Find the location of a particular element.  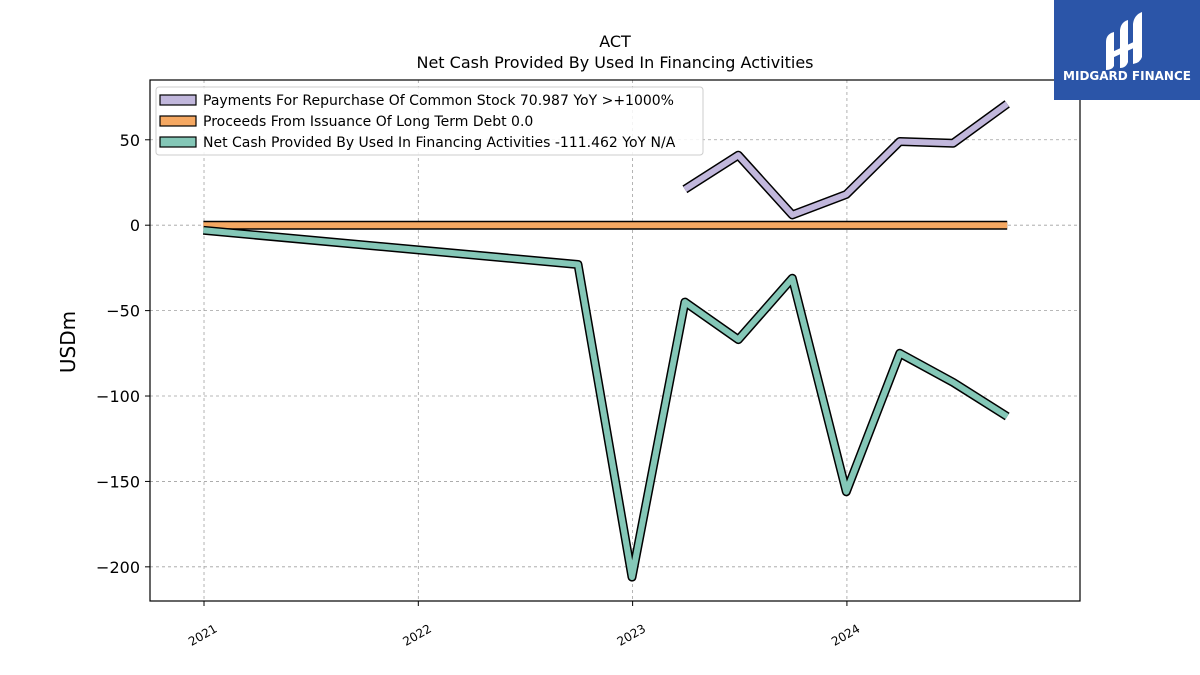

brand-logo: MIDGARD FINANCE is located at coordinates (1127, 50).